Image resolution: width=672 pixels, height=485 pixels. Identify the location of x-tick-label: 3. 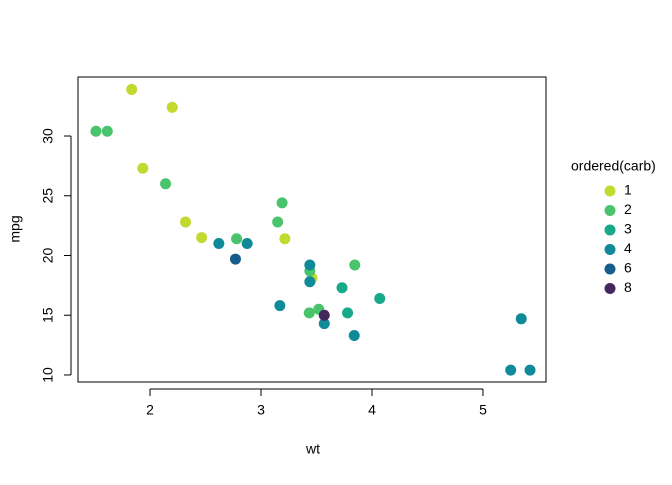
(261, 410).